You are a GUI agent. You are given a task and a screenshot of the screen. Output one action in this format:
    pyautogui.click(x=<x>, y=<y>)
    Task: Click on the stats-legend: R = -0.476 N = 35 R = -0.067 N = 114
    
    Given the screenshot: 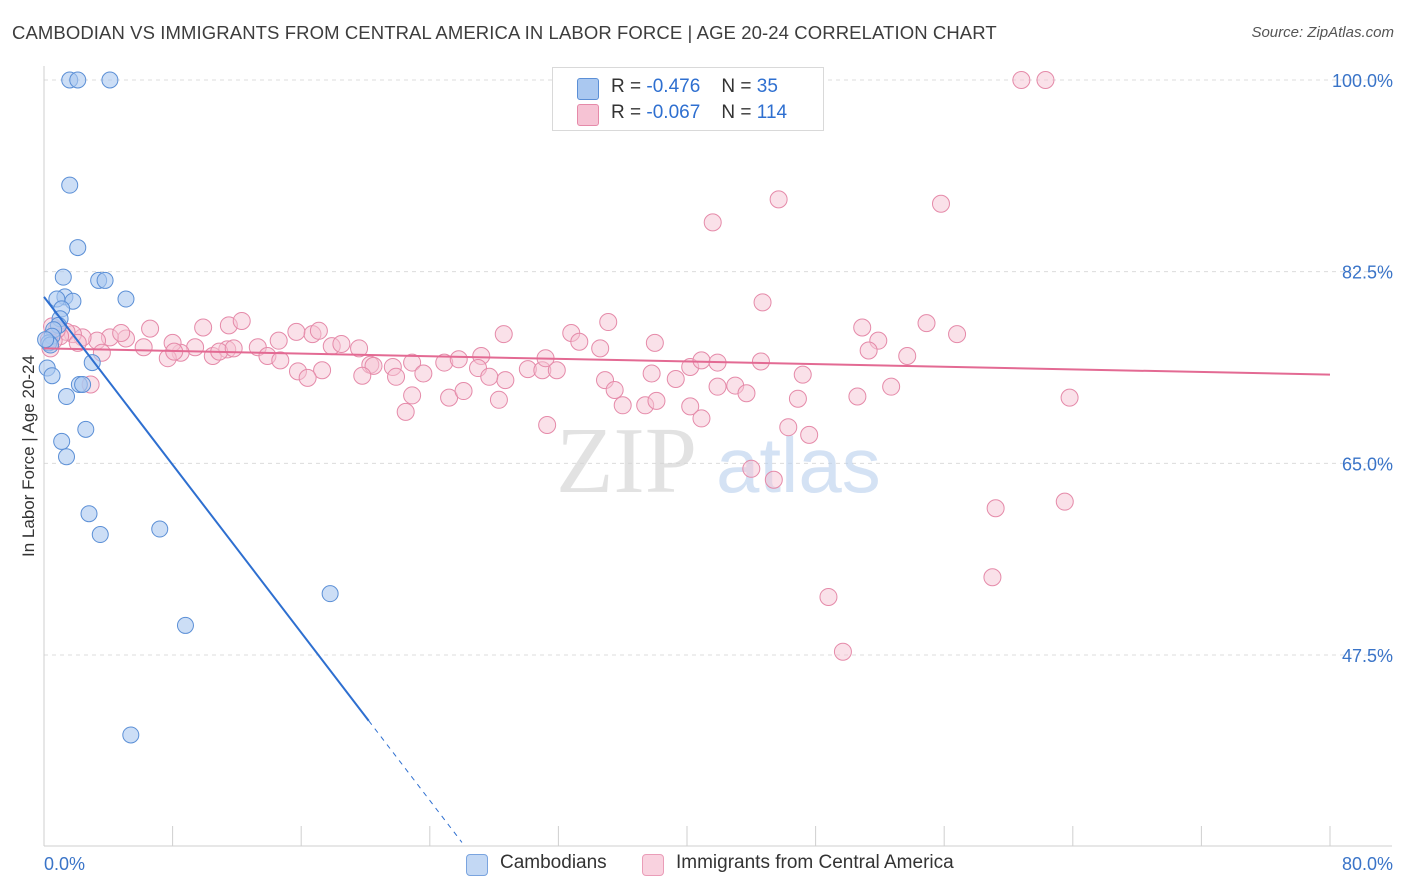 What is the action you would take?
    pyautogui.click(x=688, y=99)
    